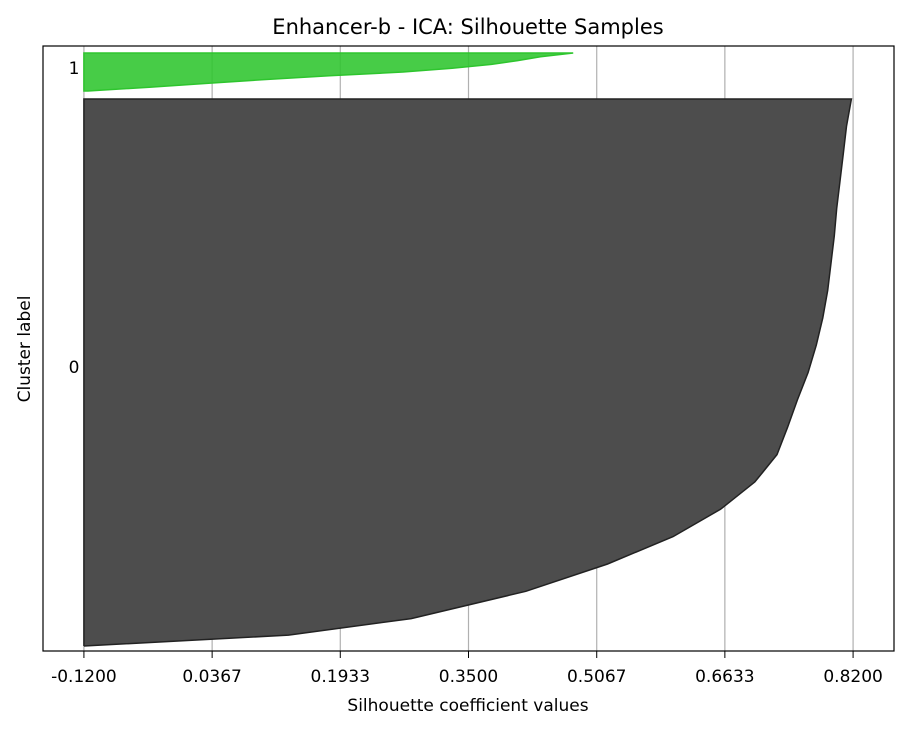 The width and height of the screenshot is (912, 730). I want to click on x-tick-label: 0.3500, so click(468, 677).